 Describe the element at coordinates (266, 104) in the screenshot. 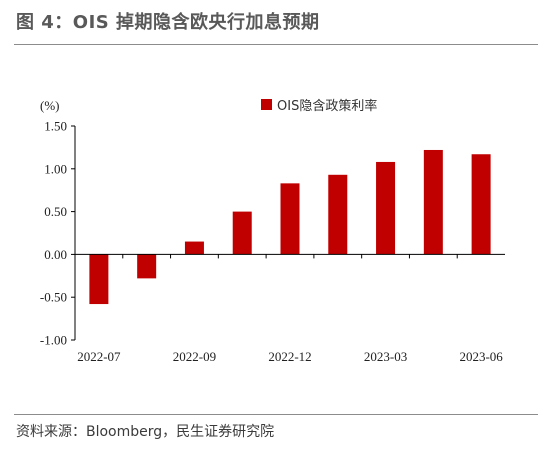

I see `legend-swatch` at that location.